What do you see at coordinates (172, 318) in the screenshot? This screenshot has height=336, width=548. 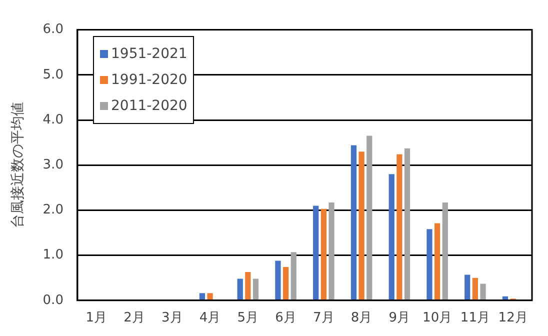 I see `x-tick-label: 3月` at bounding box center [172, 318].